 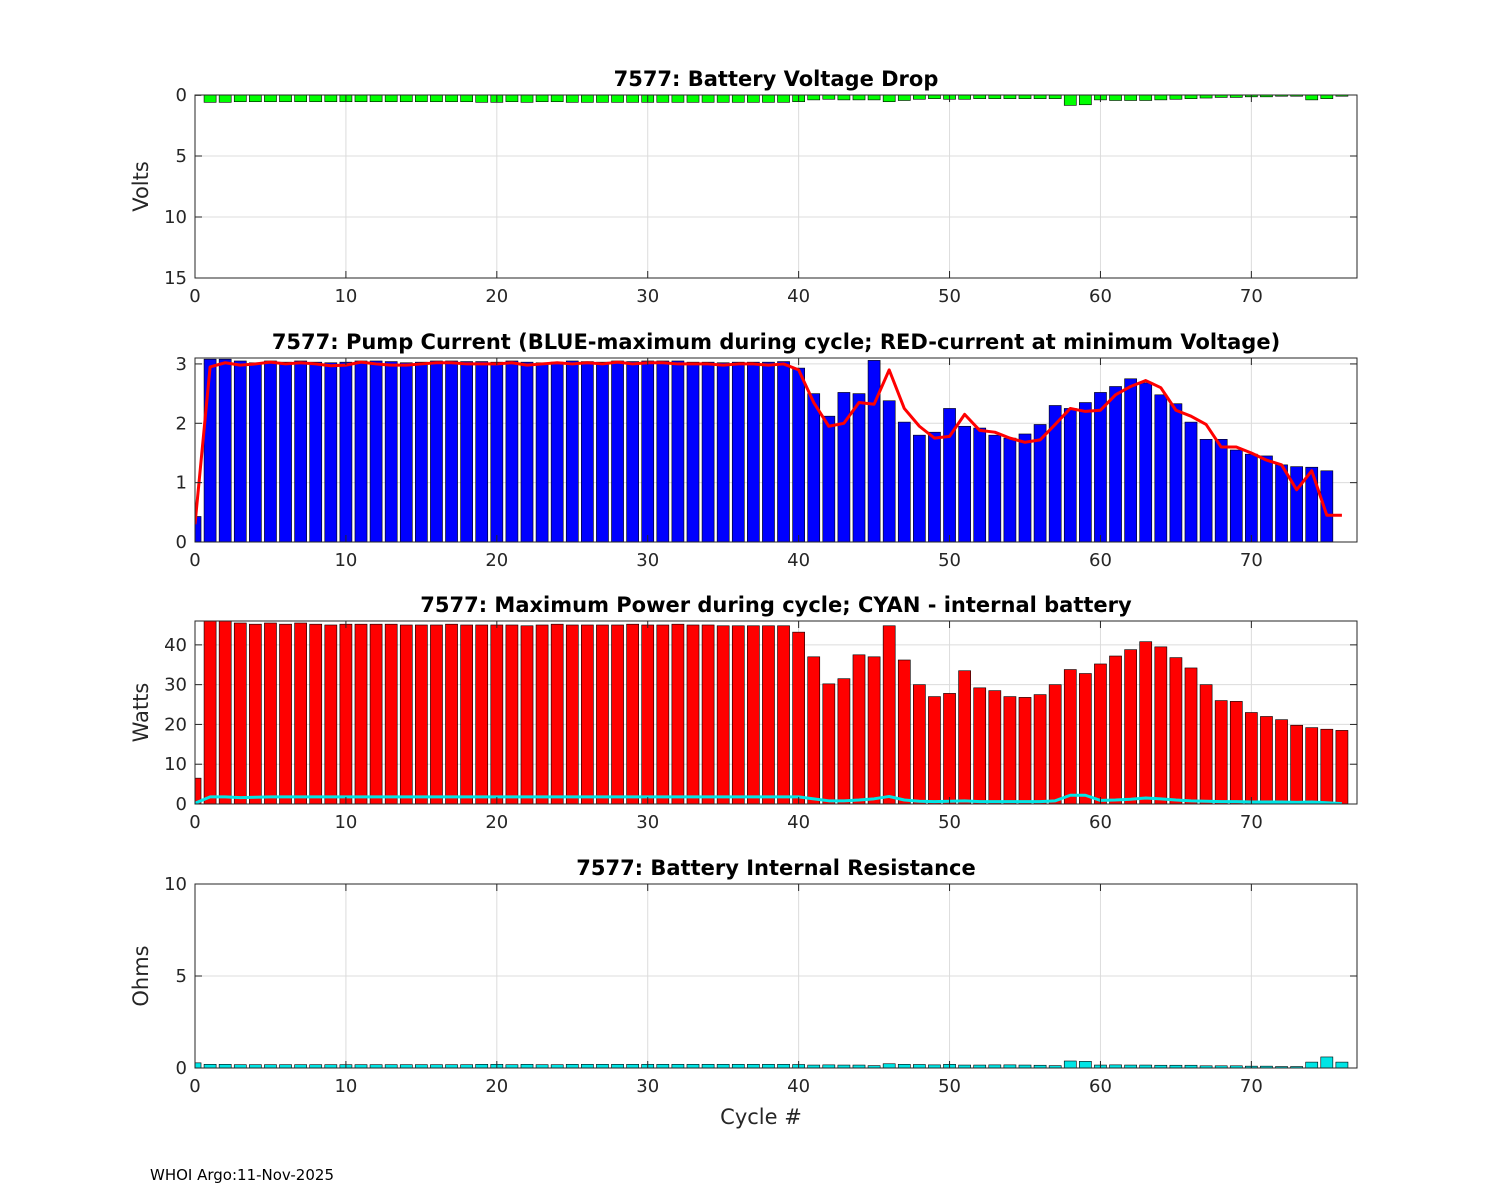 I want to click on y-tick-label: 2, so click(x=181, y=423).